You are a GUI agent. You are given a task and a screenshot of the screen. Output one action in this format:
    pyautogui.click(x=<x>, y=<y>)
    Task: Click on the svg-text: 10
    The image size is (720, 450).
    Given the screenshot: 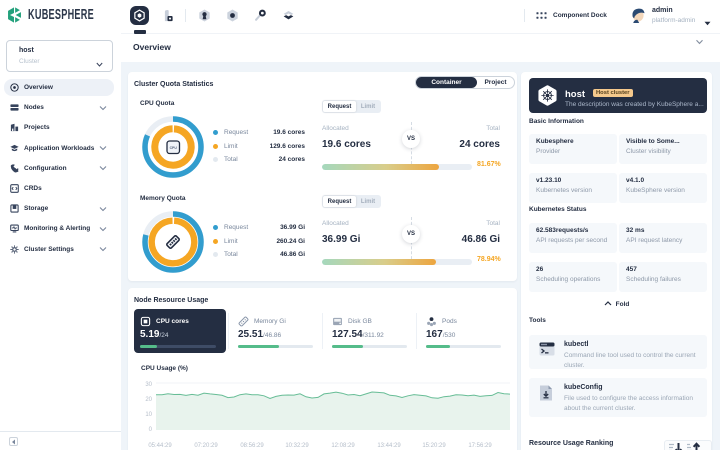 What is the action you would take?
    pyautogui.click(x=148, y=415)
    